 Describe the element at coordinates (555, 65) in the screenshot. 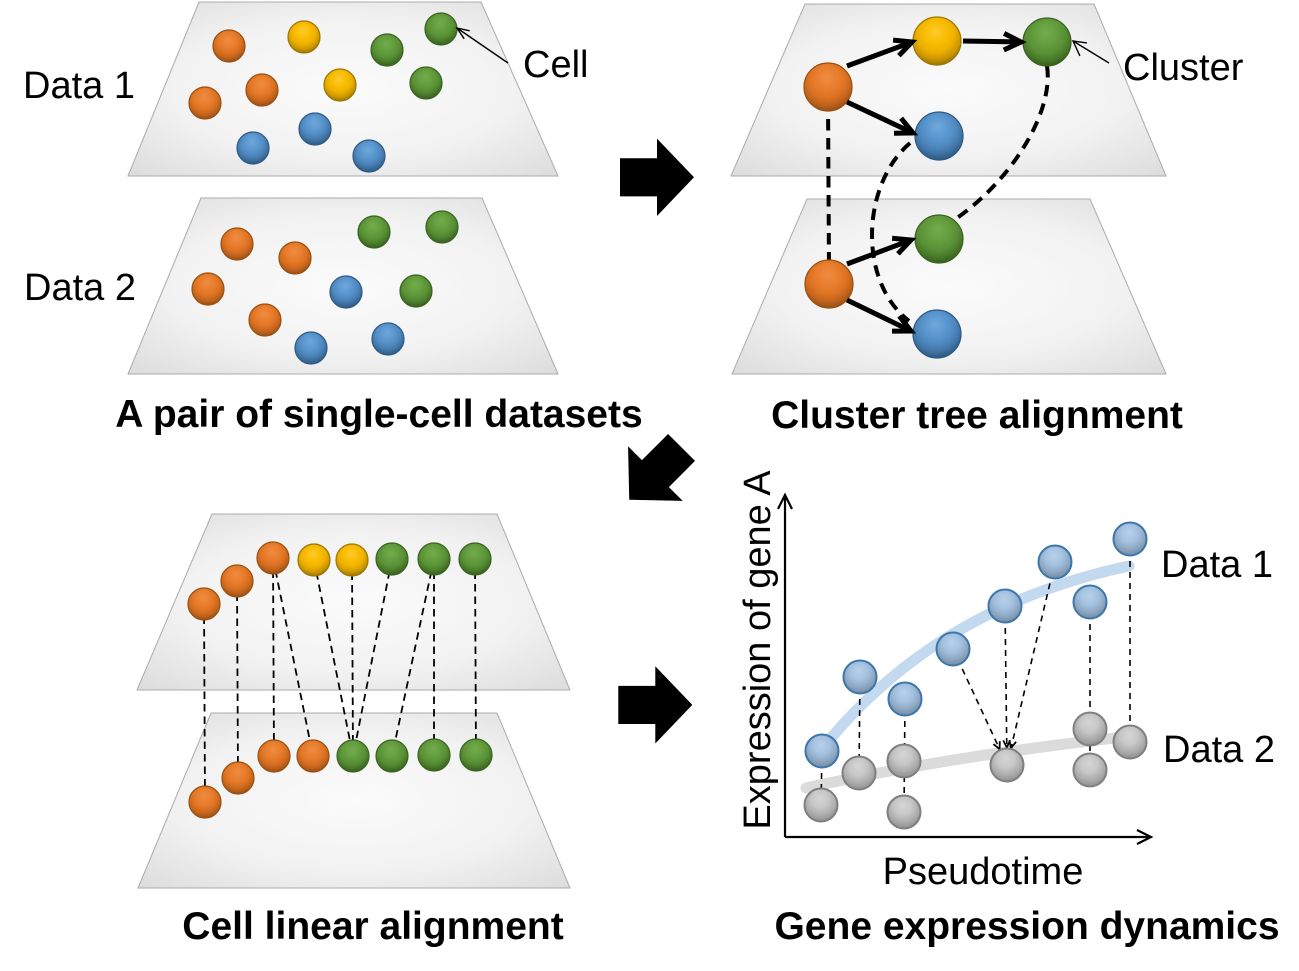

I see `svg-text: Cell` at that location.